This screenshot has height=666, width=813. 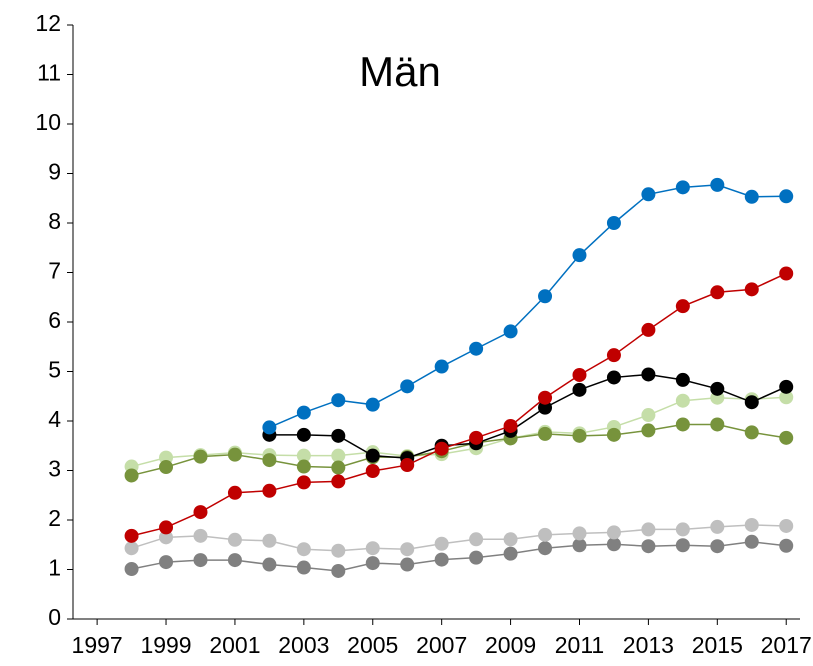 What do you see at coordinates (510, 645) in the screenshot?
I see `x-tick-label: 2009` at bounding box center [510, 645].